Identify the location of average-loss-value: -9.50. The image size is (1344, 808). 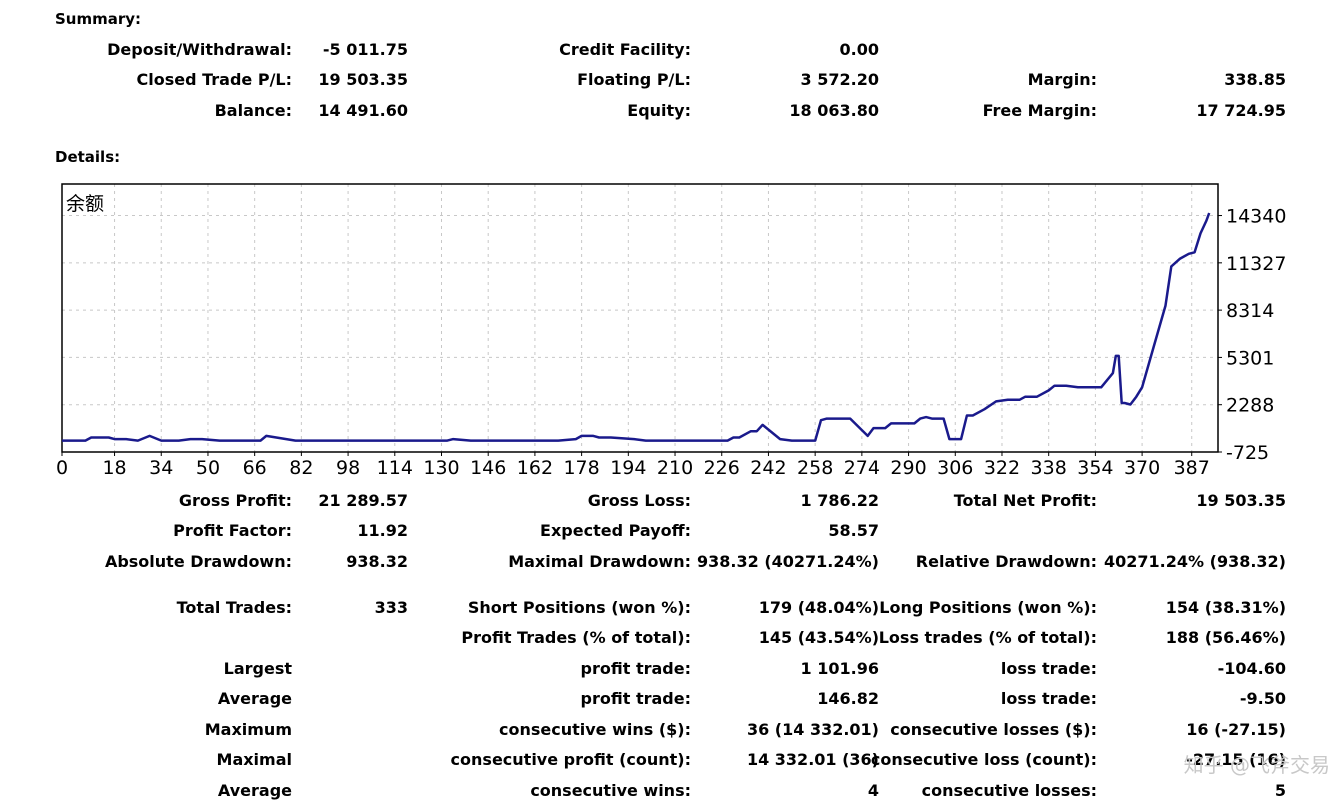
(1262, 698).